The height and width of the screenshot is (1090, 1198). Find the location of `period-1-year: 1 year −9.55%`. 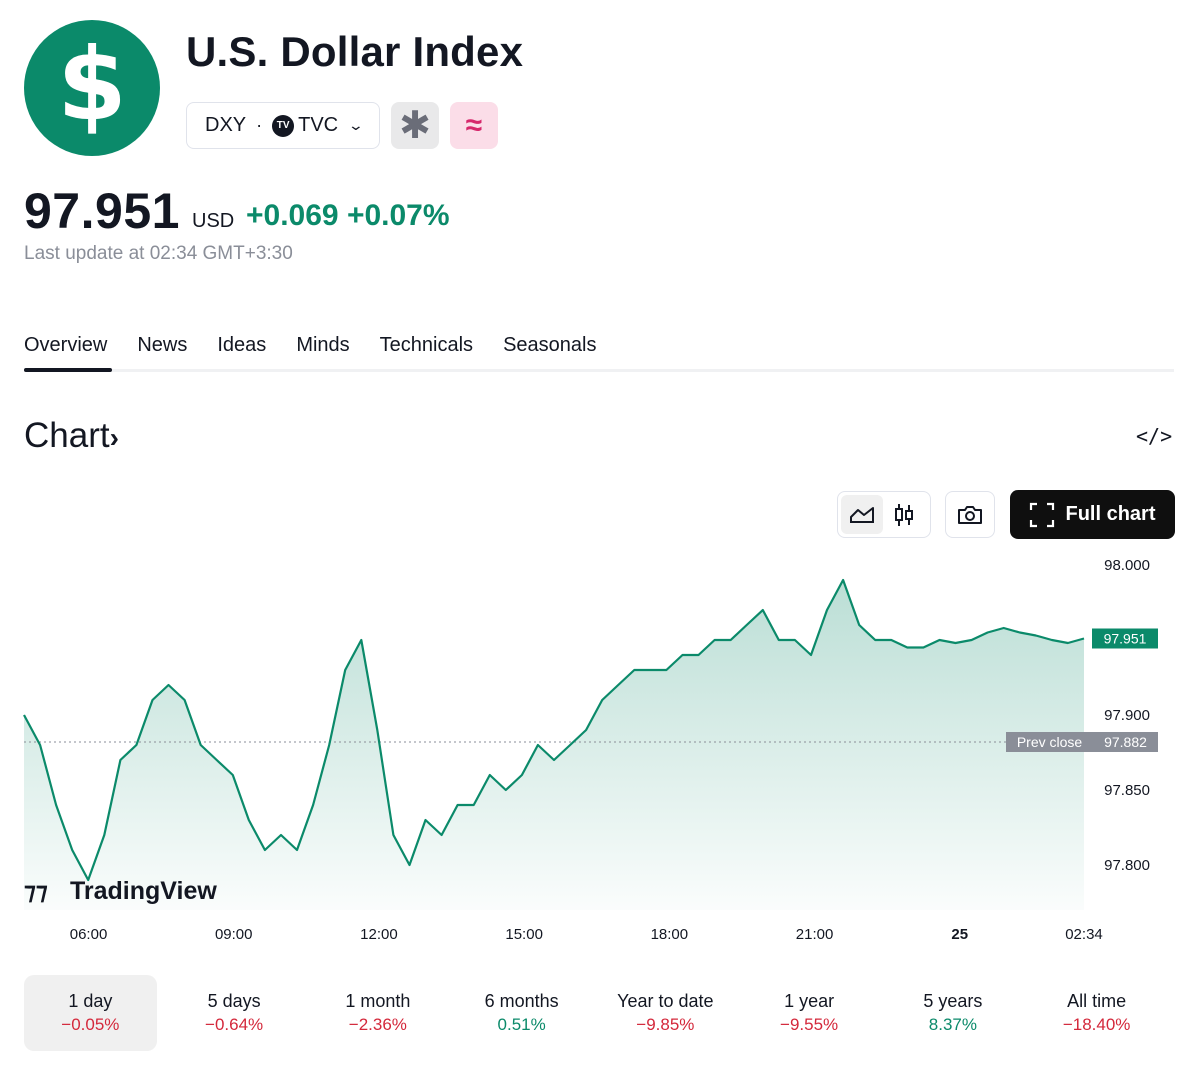

period-1-year: 1 year −9.55% is located at coordinates (809, 1012).